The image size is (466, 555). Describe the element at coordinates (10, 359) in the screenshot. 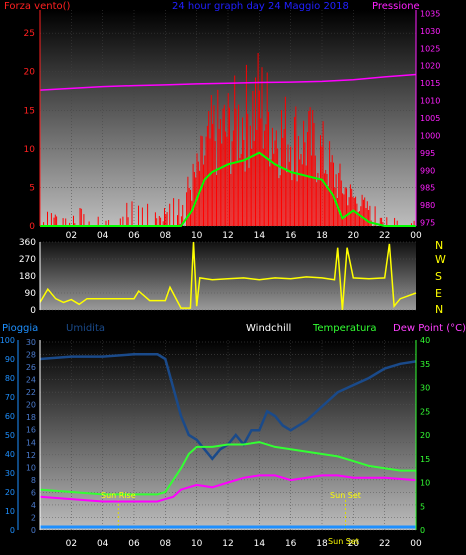

I see `p3-rain-tick-label: 90` at that location.